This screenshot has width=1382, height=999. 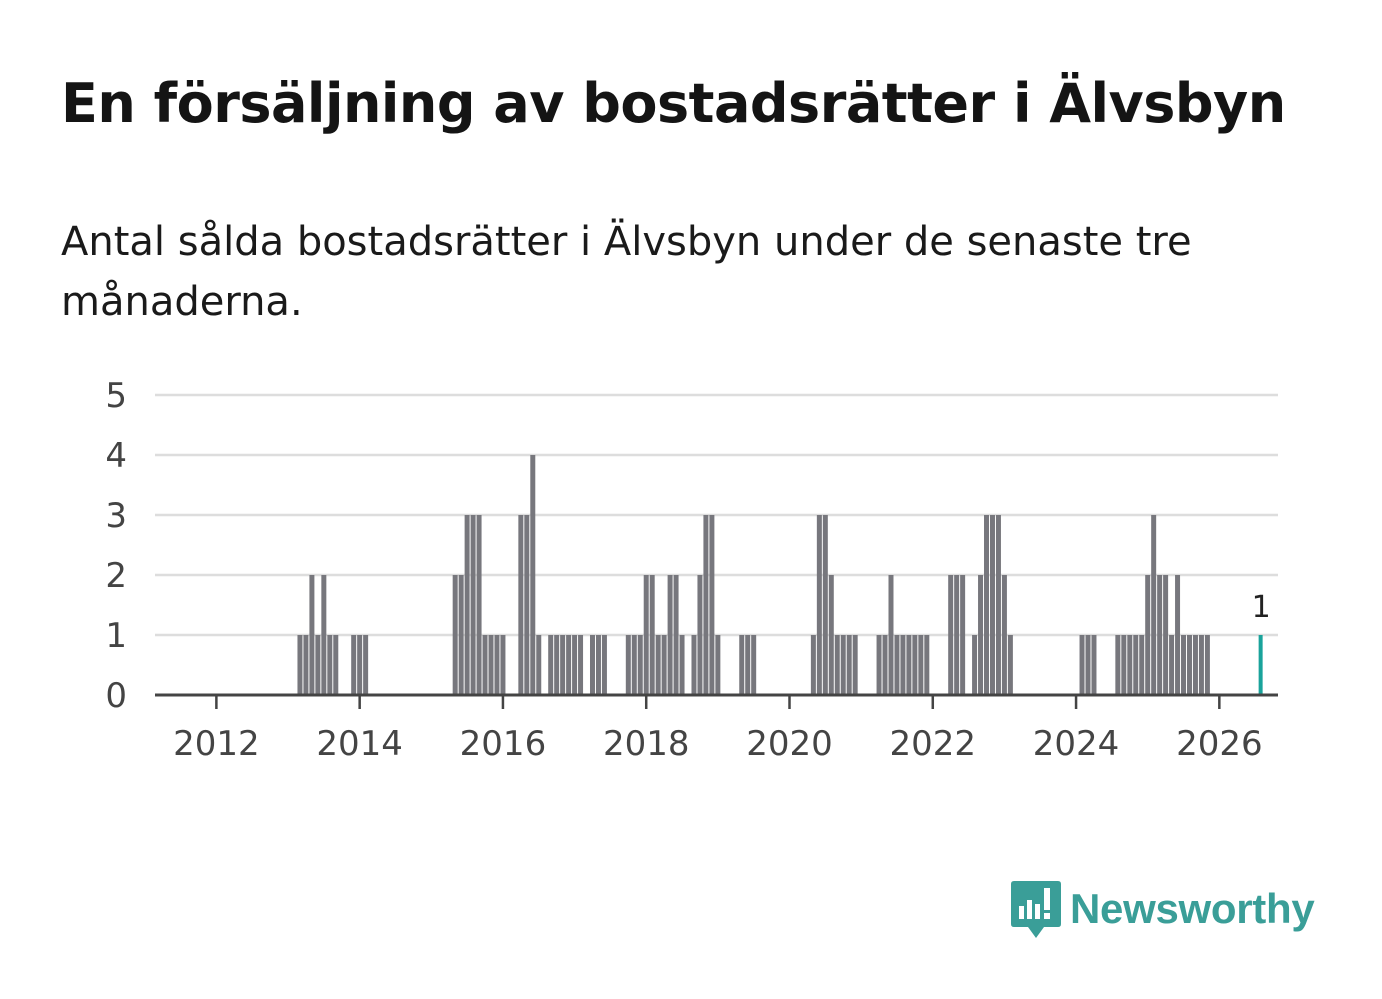 What do you see at coordinates (359, 744) in the screenshot?
I see `x-tick-label: 2014` at bounding box center [359, 744].